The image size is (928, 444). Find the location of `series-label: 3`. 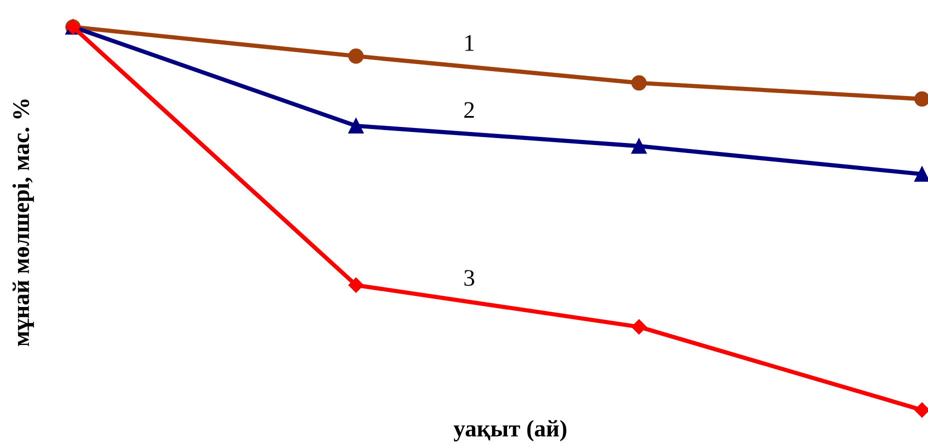

series-label: 3 is located at coordinates (469, 278).